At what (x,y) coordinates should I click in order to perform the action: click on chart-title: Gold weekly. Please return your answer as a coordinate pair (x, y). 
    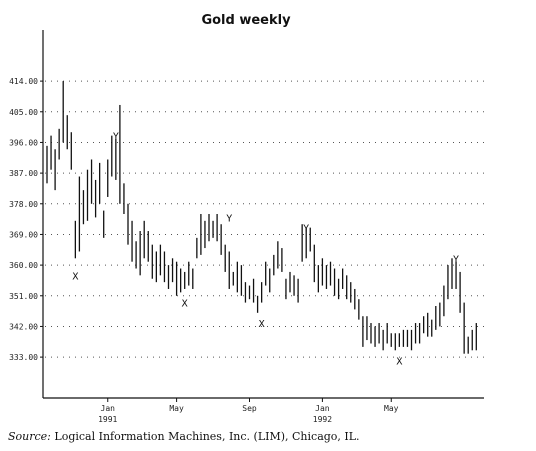
    Looking at the image, I should click on (246, 20).